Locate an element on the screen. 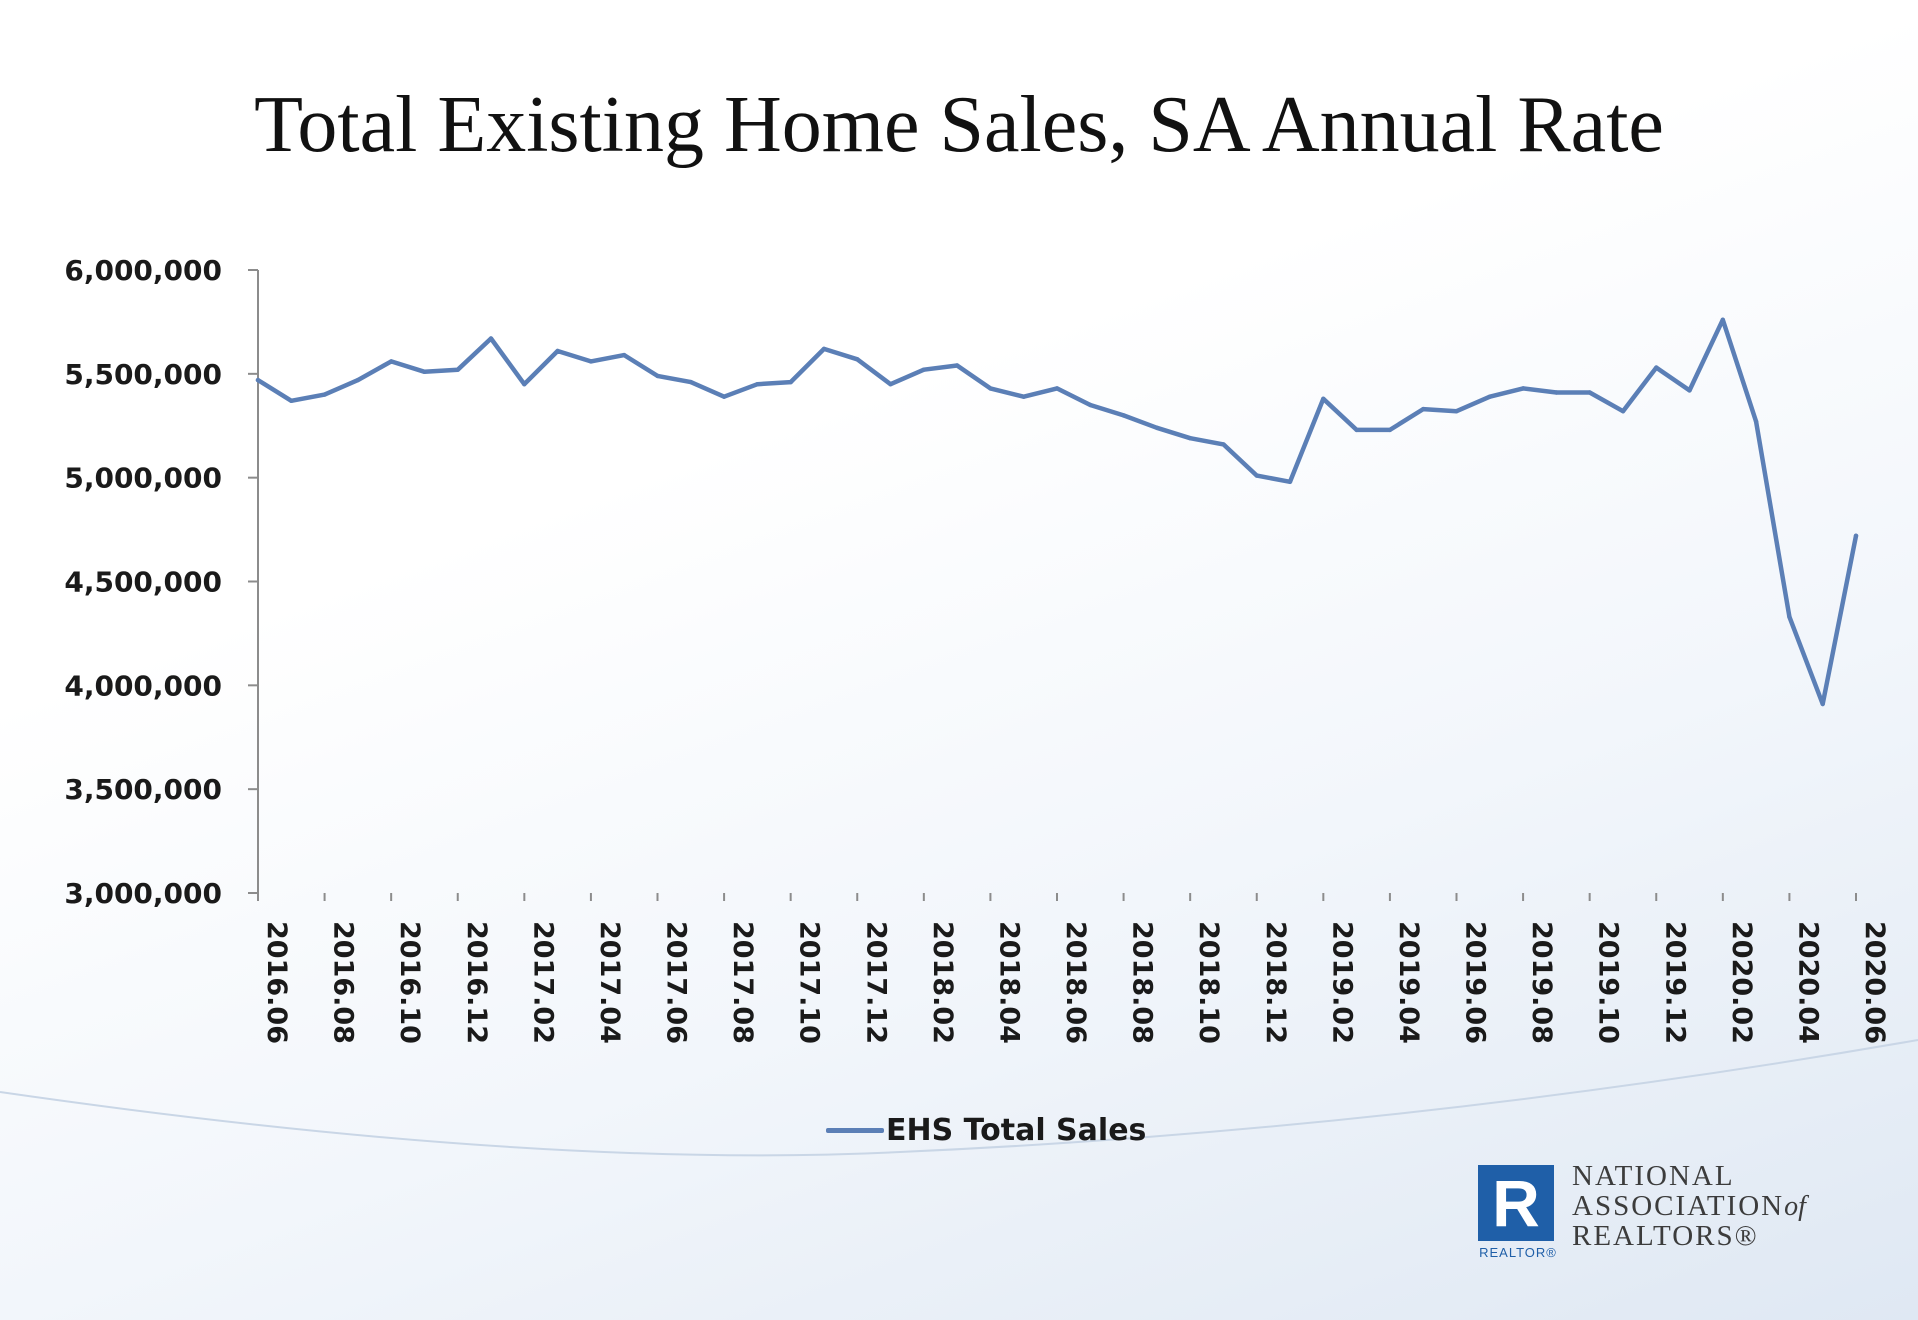 This screenshot has height=1320, width=1918. x-tick-label: 2017.12 is located at coordinates (875, 982).